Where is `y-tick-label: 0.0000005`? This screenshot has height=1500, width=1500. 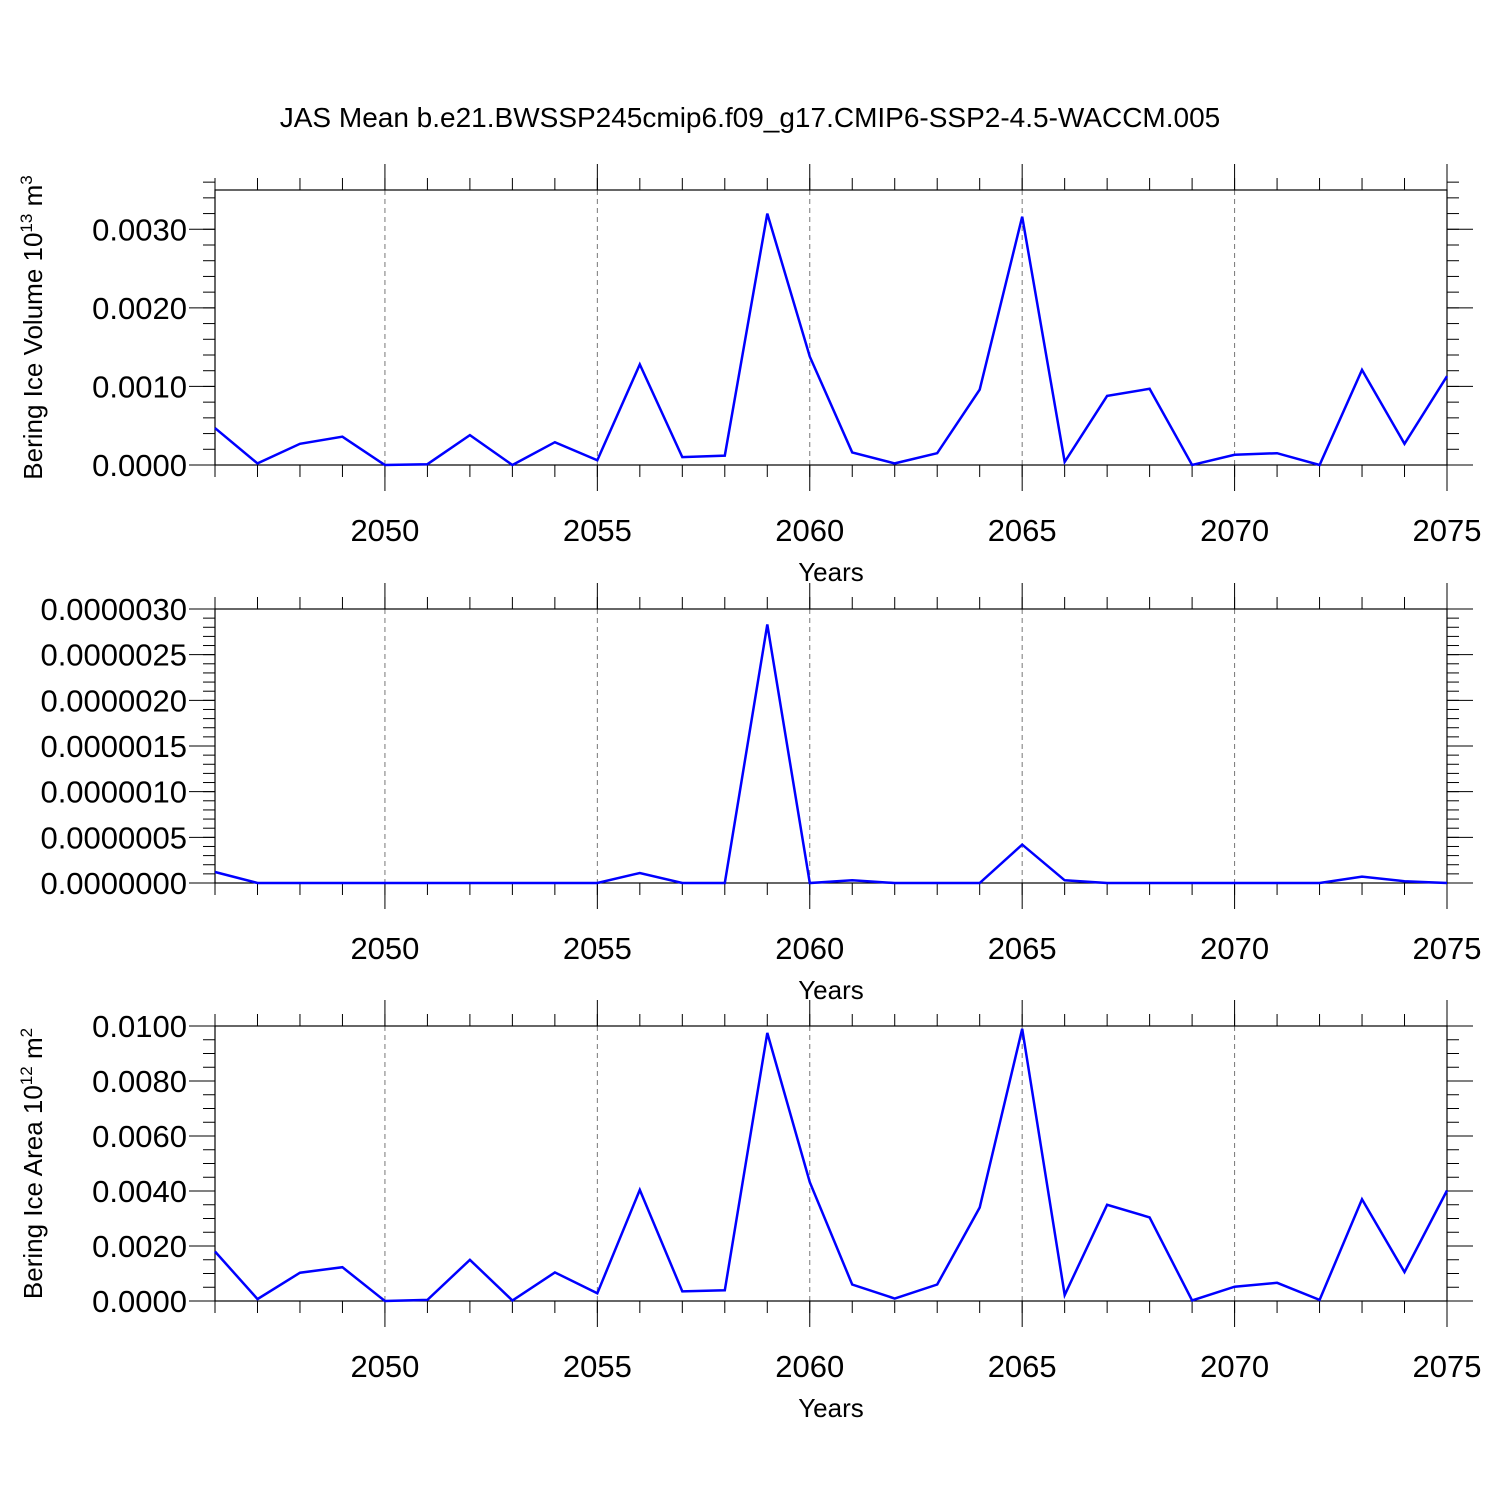 y-tick-label: 0.0000005 is located at coordinates (113, 837).